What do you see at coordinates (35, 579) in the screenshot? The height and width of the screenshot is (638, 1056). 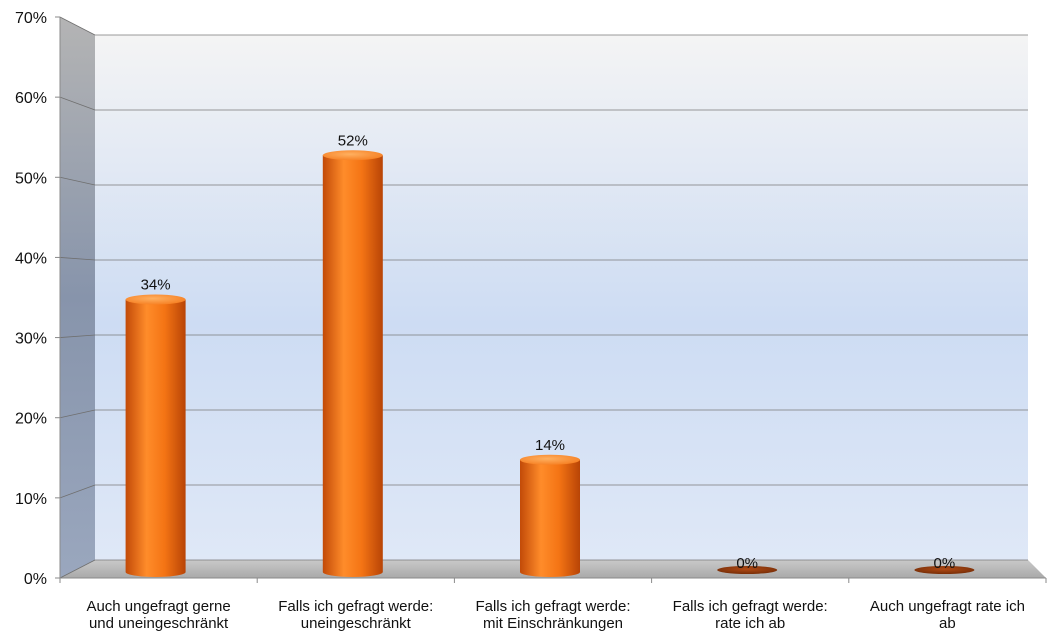 I see `y-tick-label: 0%` at bounding box center [35, 579].